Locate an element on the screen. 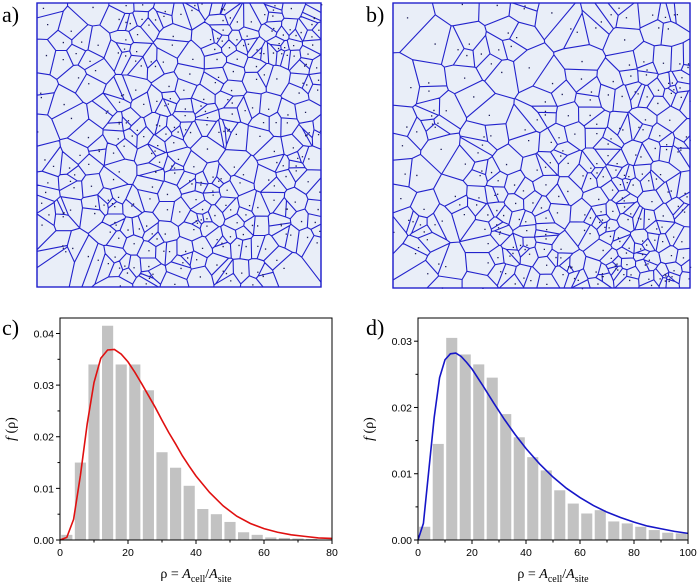 This screenshot has width=700, height=585. panel-label-c: c) is located at coordinates (10, 327).